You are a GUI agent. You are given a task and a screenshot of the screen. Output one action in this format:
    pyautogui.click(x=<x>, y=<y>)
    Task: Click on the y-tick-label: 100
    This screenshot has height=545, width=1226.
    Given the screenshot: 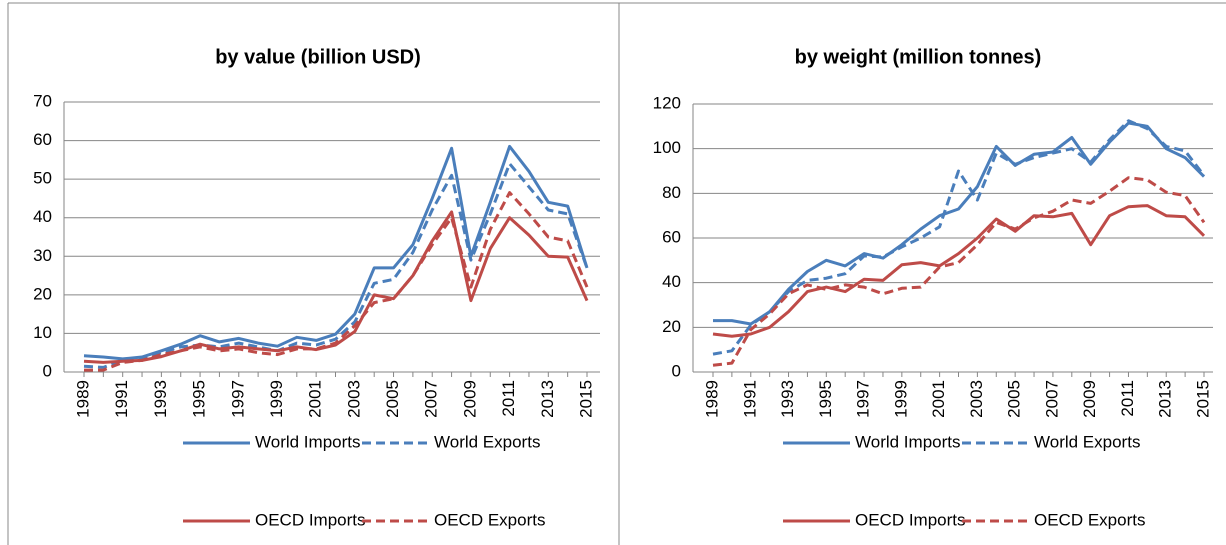 What is the action you would take?
    pyautogui.click(x=667, y=147)
    